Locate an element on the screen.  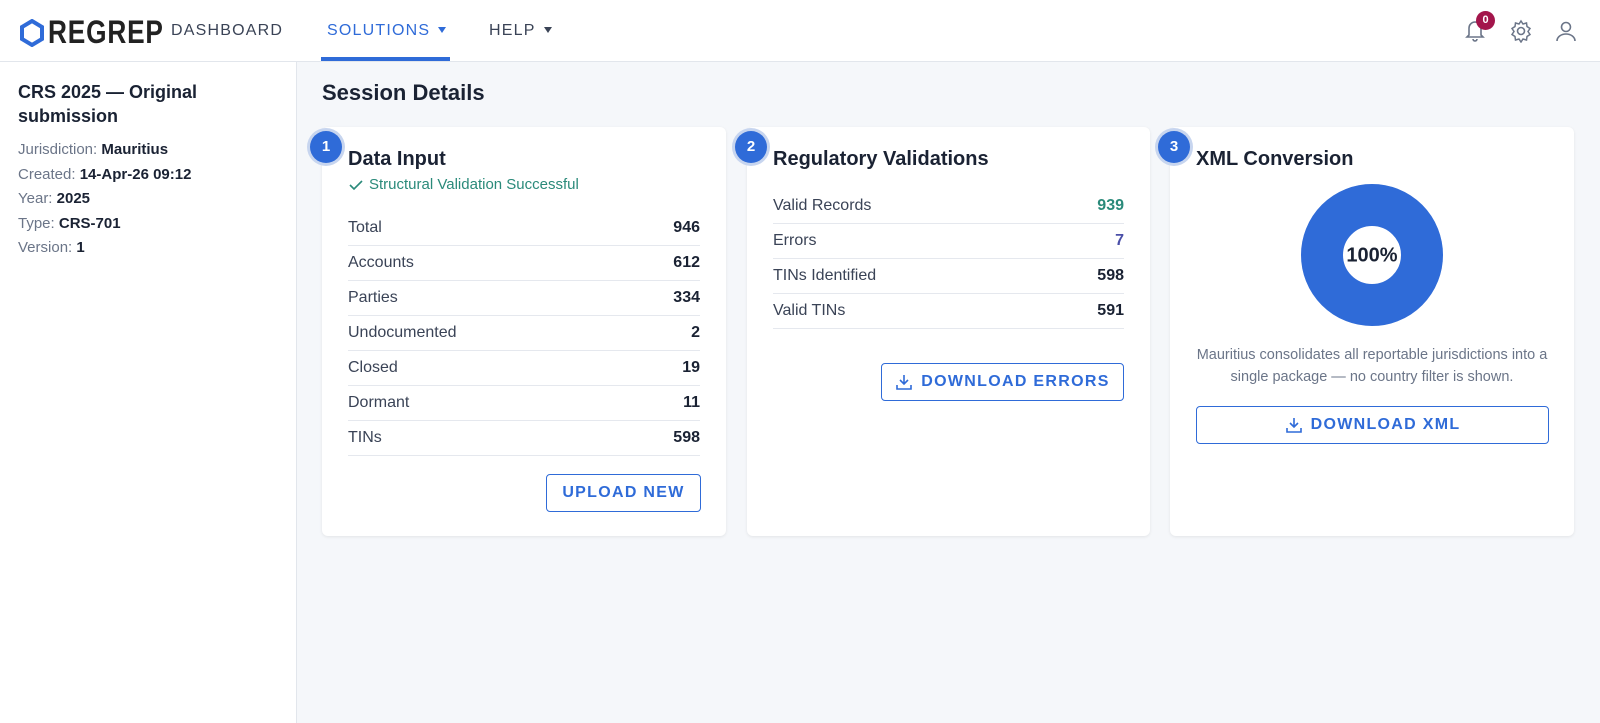
upload-button: UPLOAD NEW is located at coordinates (623, 493).